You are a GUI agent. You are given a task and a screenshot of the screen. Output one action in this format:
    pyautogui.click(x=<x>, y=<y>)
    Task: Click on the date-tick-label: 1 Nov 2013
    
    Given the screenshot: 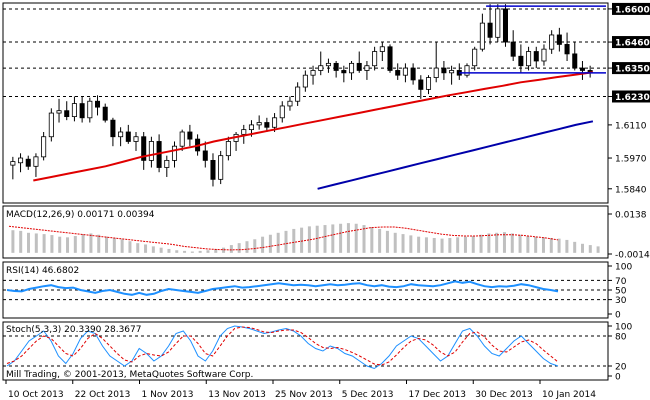 What is the action you would take?
    pyautogui.click(x=168, y=395)
    